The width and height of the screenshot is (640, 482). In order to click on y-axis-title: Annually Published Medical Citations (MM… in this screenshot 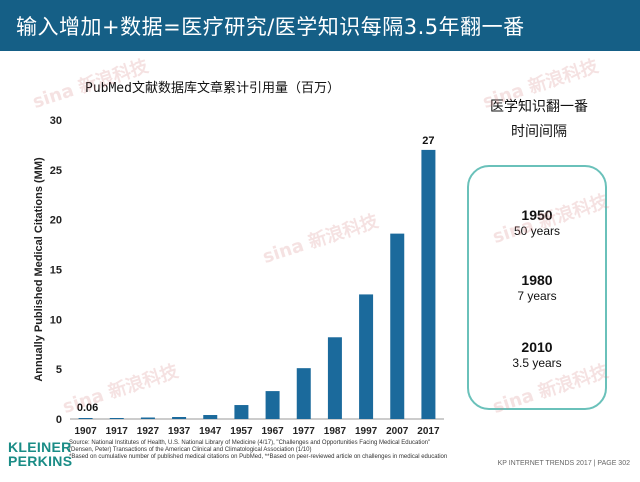, I will do `click(39, 269)`.